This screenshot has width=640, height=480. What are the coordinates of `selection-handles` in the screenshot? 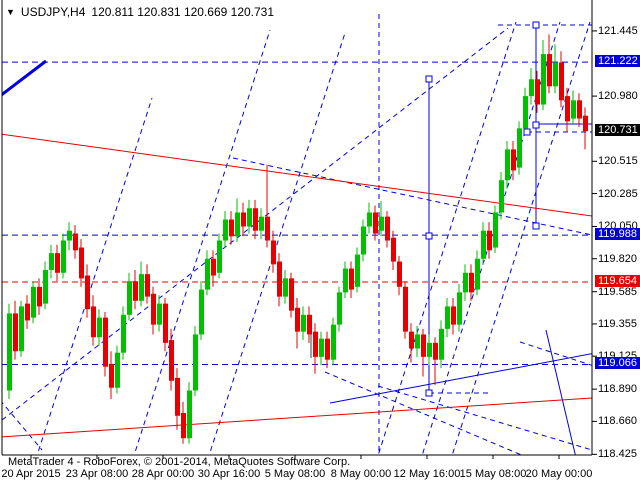 It's located at (482, 209).